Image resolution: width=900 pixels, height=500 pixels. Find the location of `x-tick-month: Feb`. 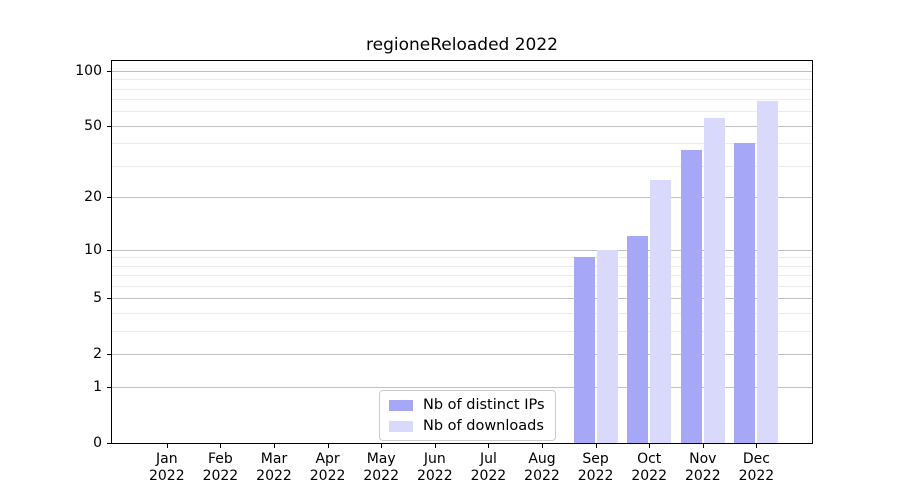

x-tick-month: Feb is located at coordinates (220, 459).